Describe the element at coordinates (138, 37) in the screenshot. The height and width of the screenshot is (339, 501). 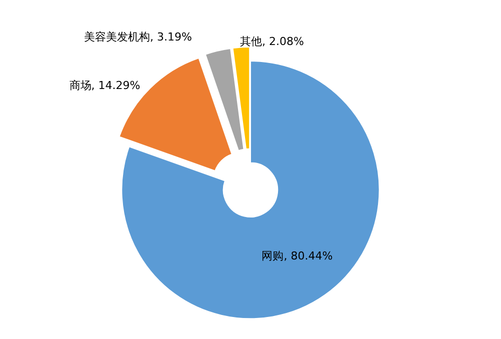
I see `slice-label: 美容美发机构, 3.19%` at that location.